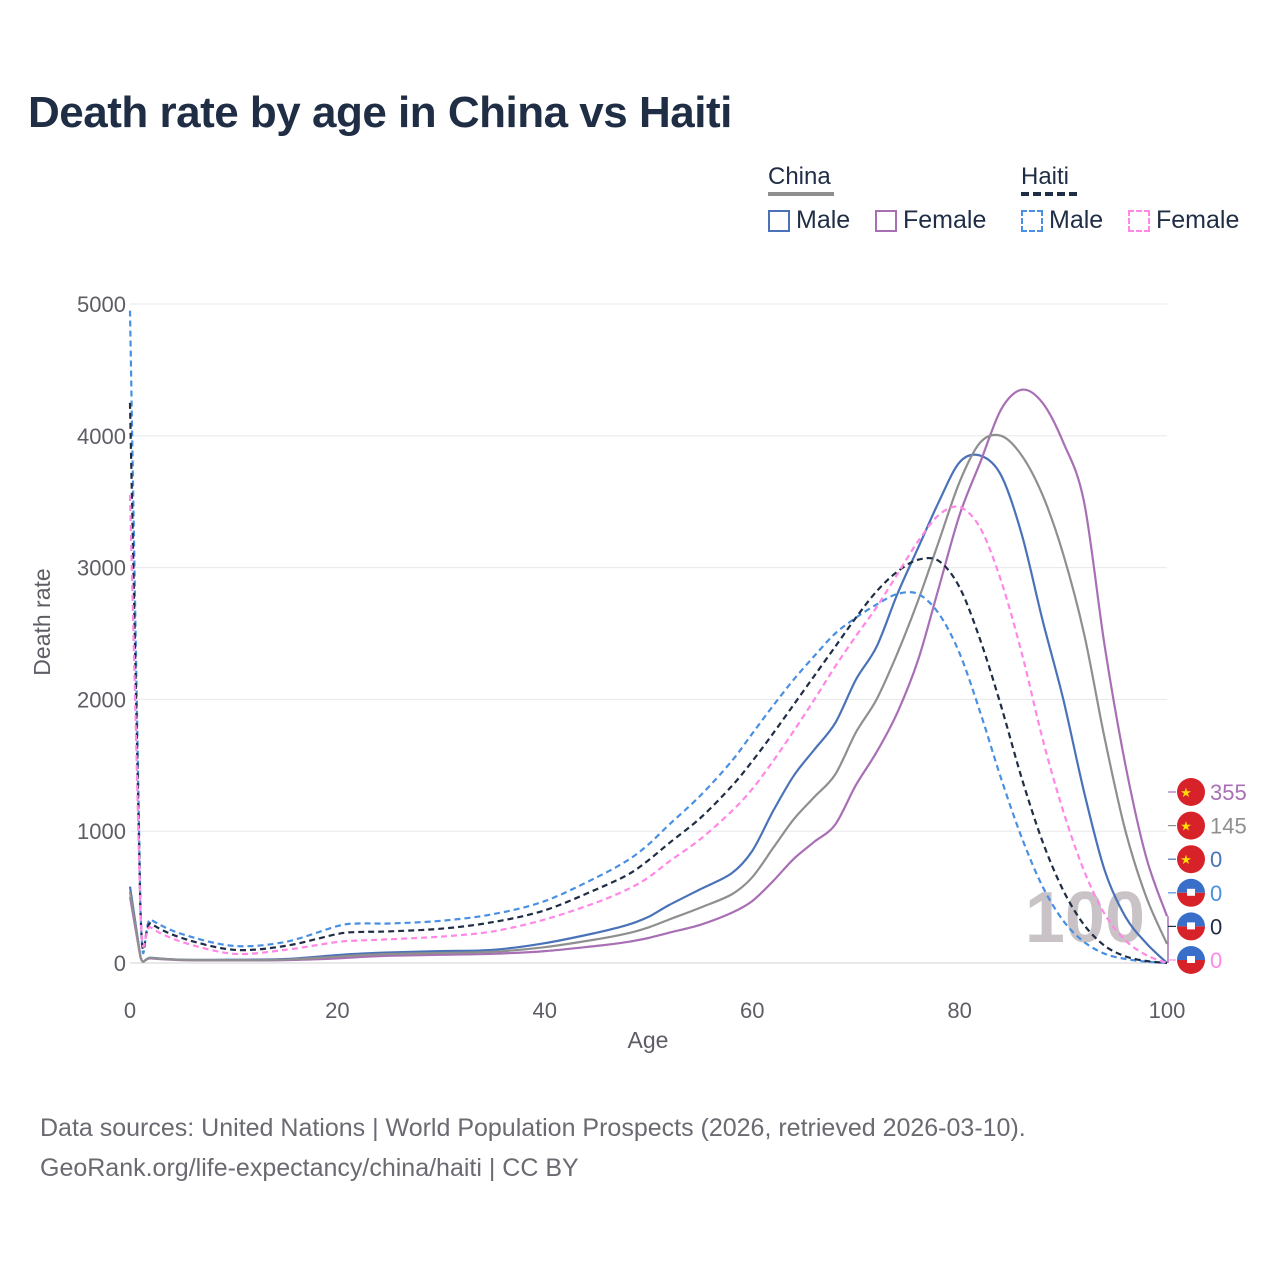 The width and height of the screenshot is (1280, 1280). Describe the element at coordinates (801, 194) in the screenshot. I see `legend-china-line-sample` at that location.